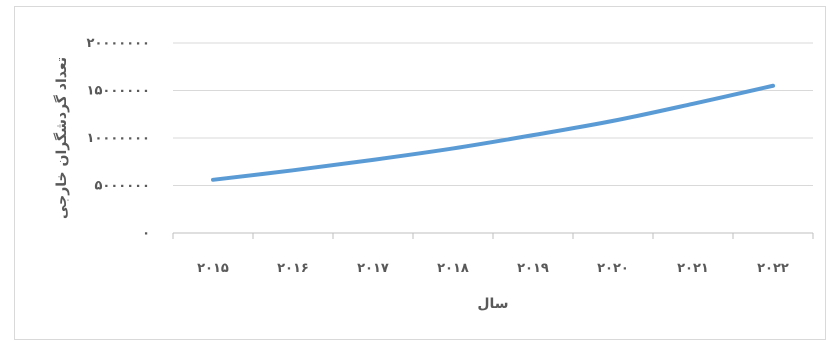  I want to click on x-tick-label: ۲۰۱۶, so click(293, 268).